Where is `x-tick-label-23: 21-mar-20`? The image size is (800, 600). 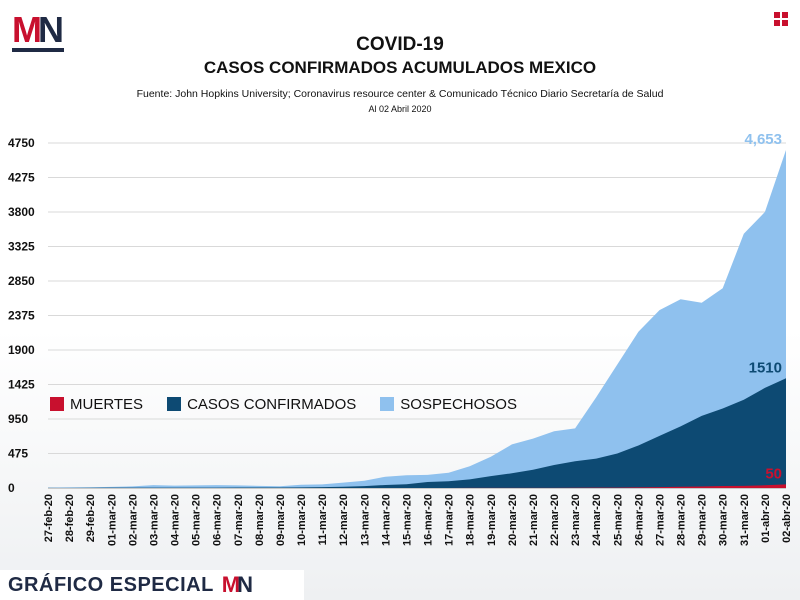 x-tick-label-23: 21-mar-20 is located at coordinates (534, 520).